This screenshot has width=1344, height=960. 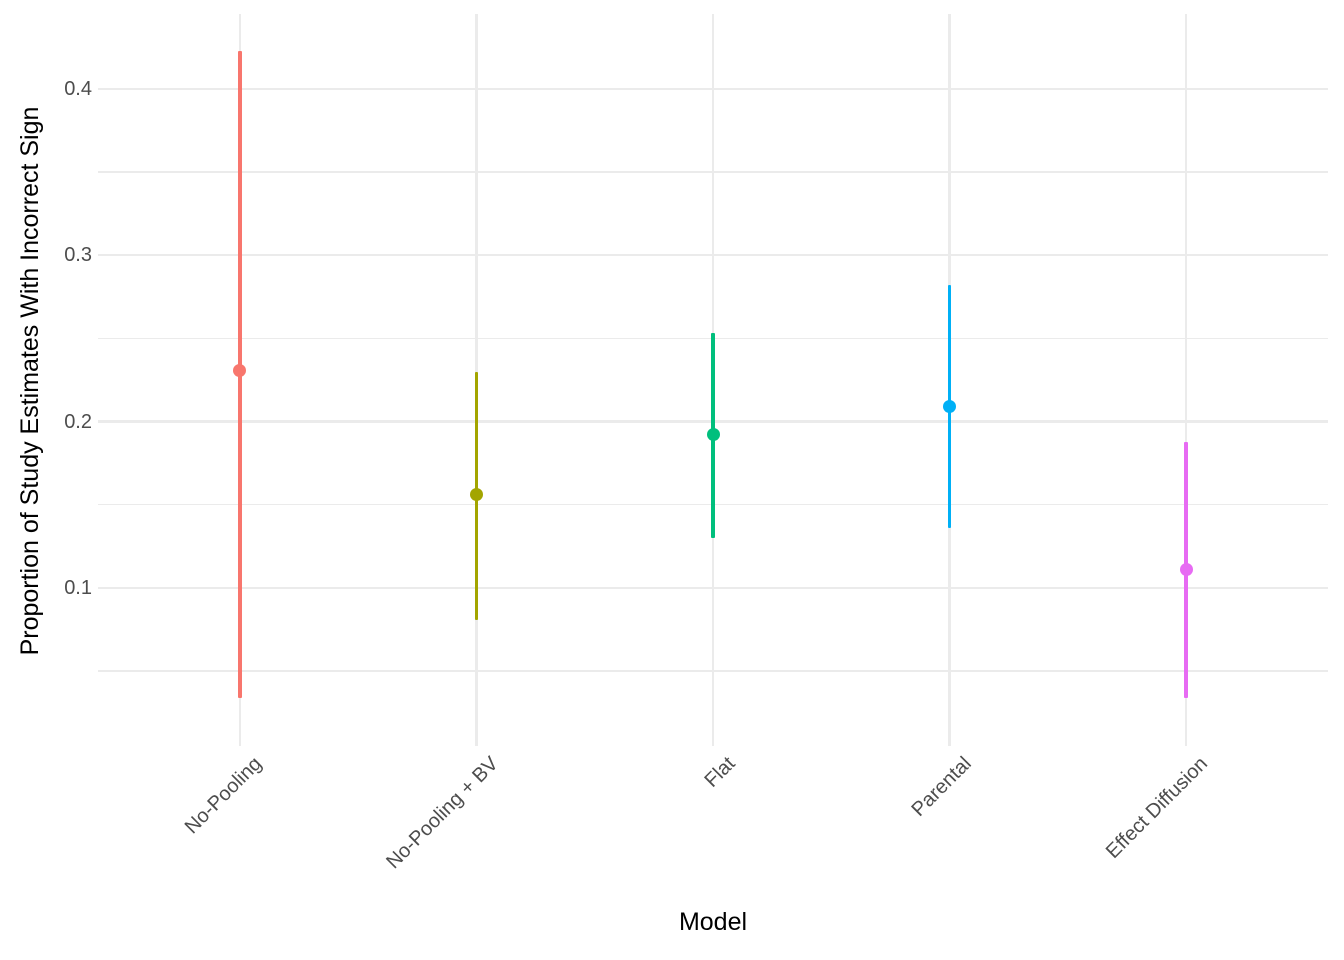 I want to click on y-tick-label: 0.1, so click(x=78, y=587).